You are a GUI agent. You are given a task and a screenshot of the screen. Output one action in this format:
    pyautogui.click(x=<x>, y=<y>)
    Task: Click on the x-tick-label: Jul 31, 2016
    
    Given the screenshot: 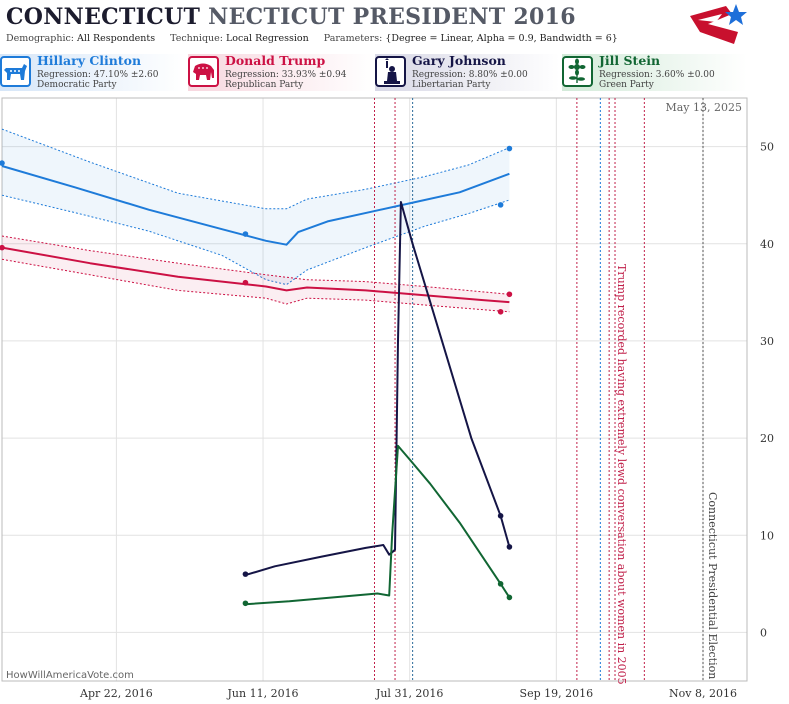 What is the action you would take?
    pyautogui.click(x=409, y=693)
    